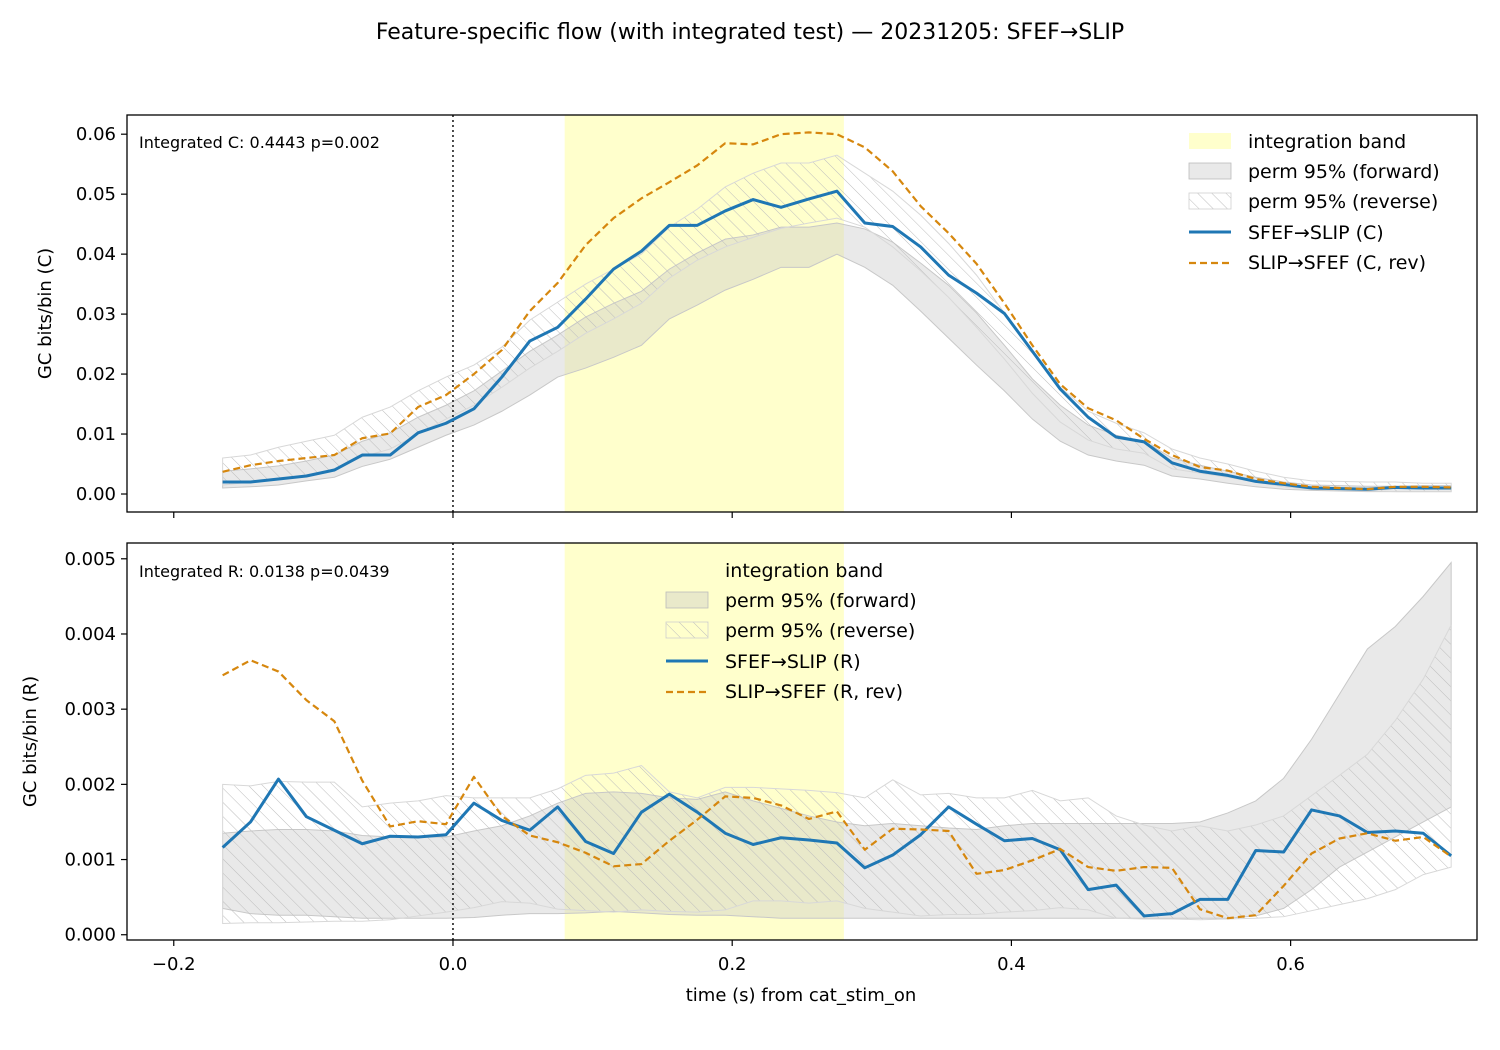 Image resolution: width=1500 pixels, height=1050 pixels. I want to click on bottom-x-ticks: −0.2 0.0 0.2 0.4 0.6, so click(728, 957).